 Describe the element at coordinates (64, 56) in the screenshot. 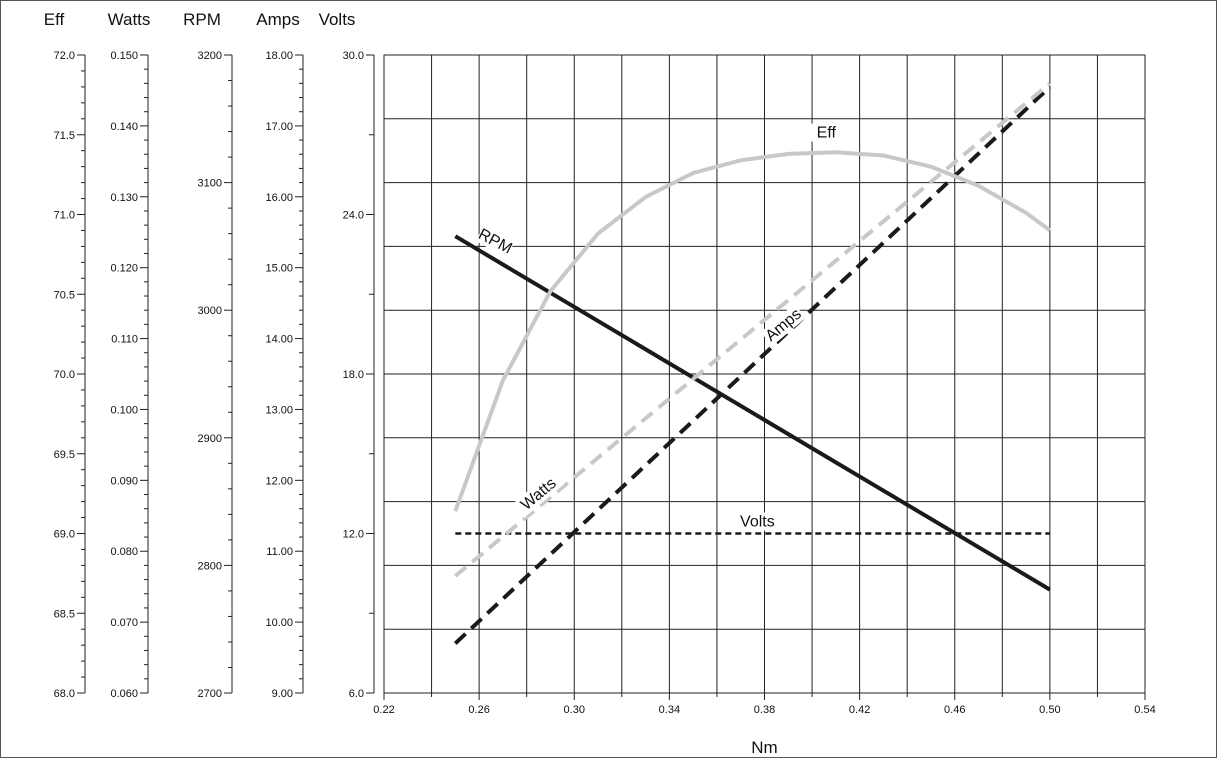

I see `axis-tick-label-eff: 72.0` at that location.